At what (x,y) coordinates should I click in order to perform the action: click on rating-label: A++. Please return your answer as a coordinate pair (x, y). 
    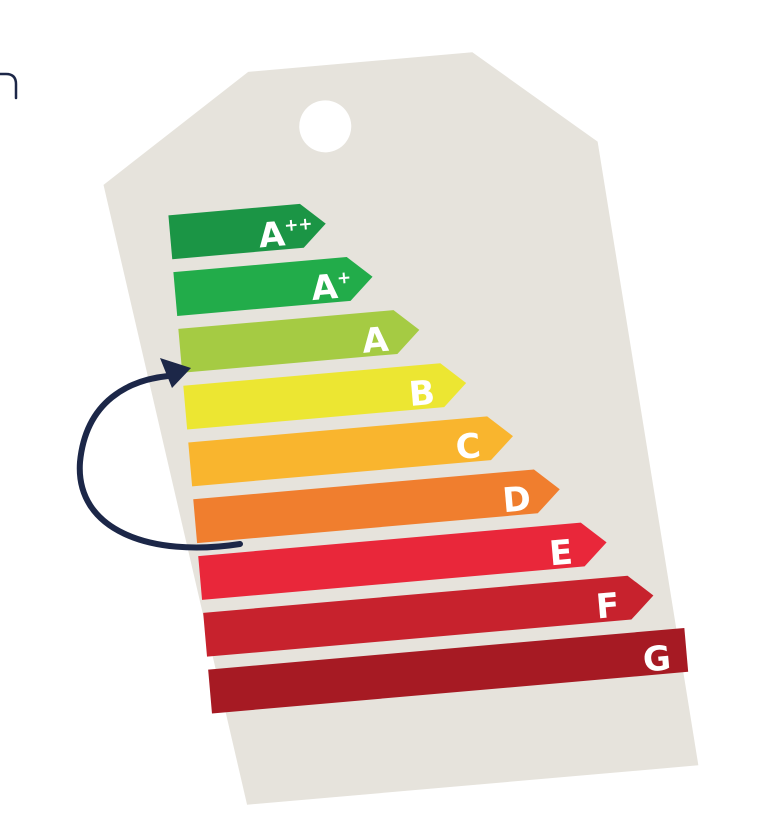
    Looking at the image, I should click on (286, 234).